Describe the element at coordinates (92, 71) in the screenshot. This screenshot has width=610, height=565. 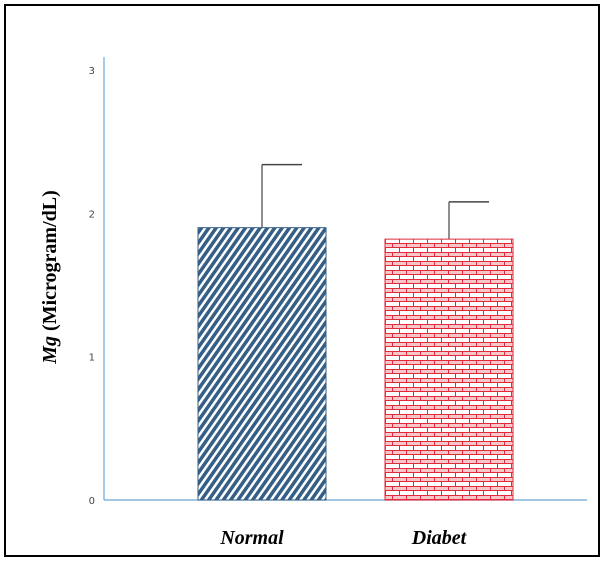
I see `y-tick-label-3: 3` at that location.